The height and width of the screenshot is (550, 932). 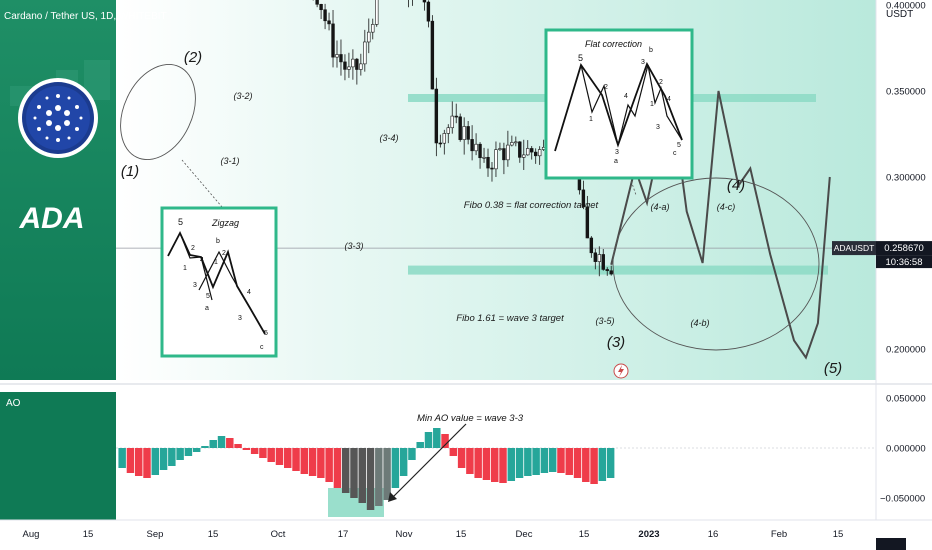 I want to click on time-axis: Aug 15 Sep 15 Oct 17 Nov 15 Dec 15 2023 16 Feb 15, so click(x=433, y=534).